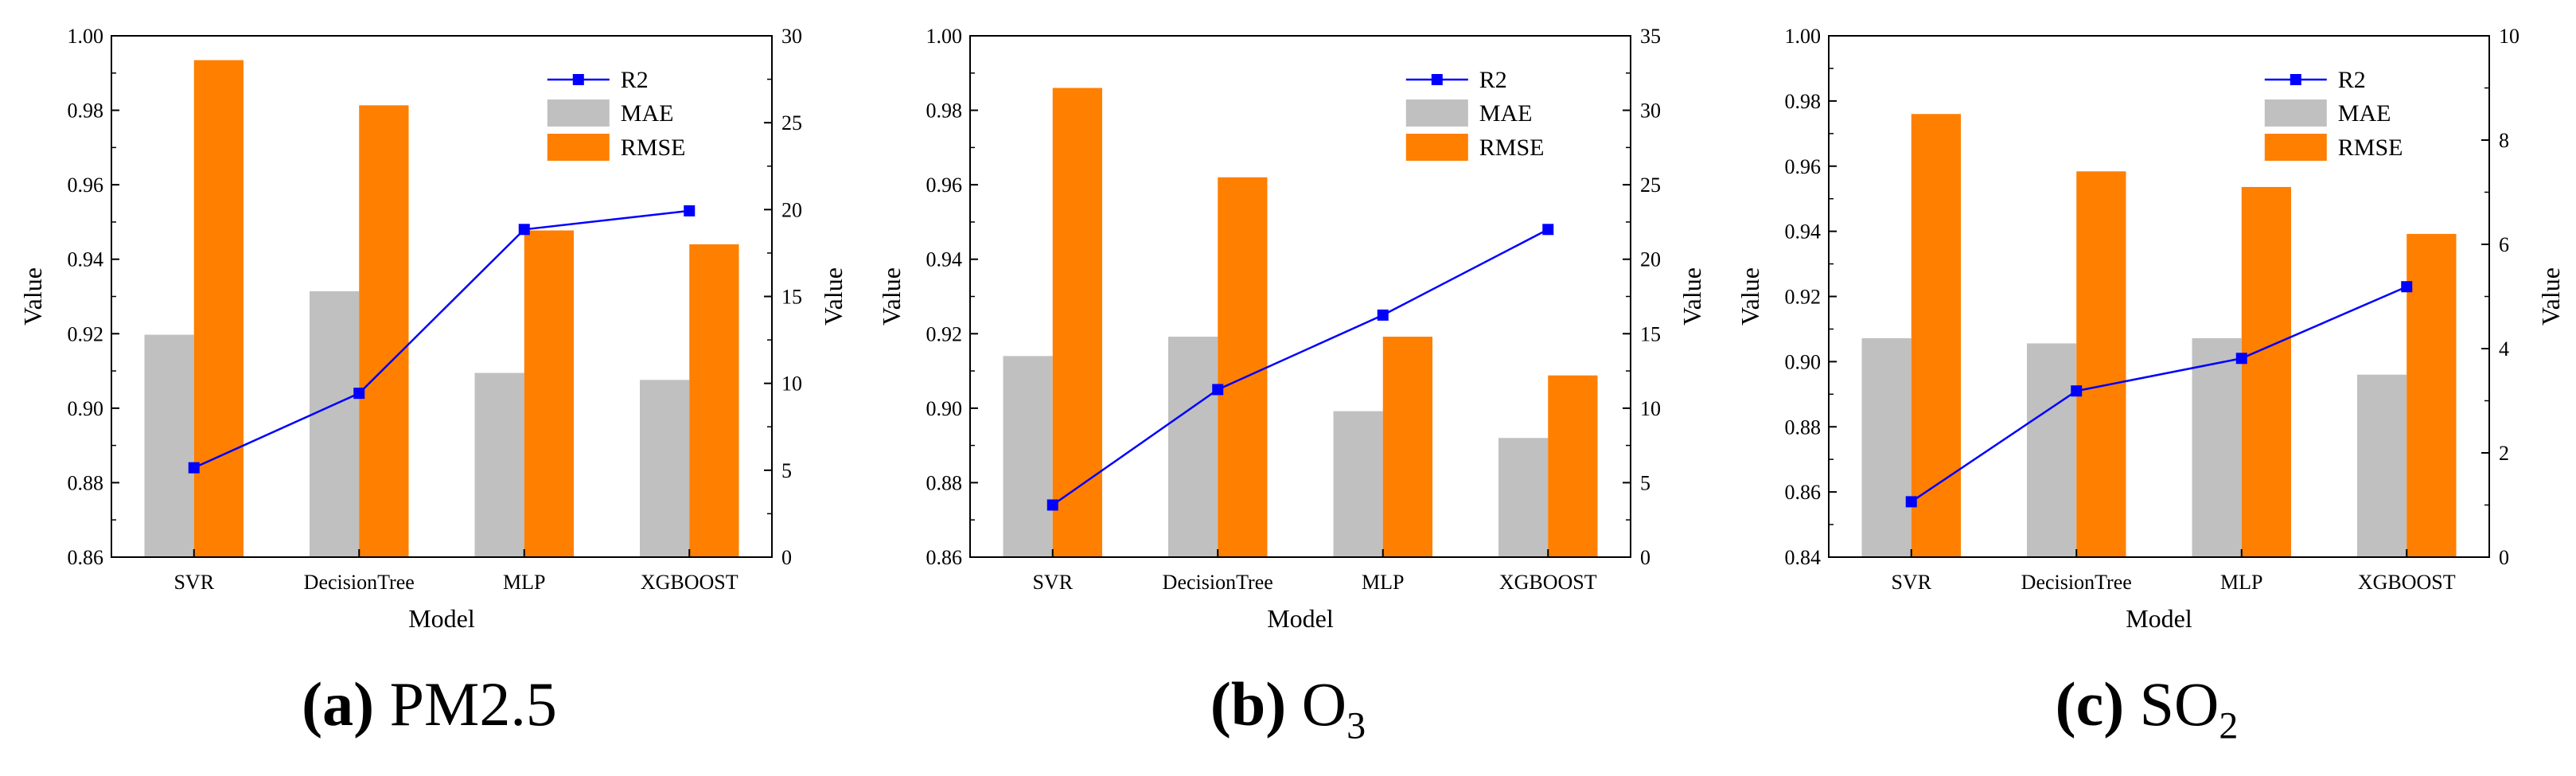 This screenshot has height=776, width=2576. What do you see at coordinates (791, 209) in the screenshot?
I see `y2tick-label-a-4: 20` at bounding box center [791, 209].